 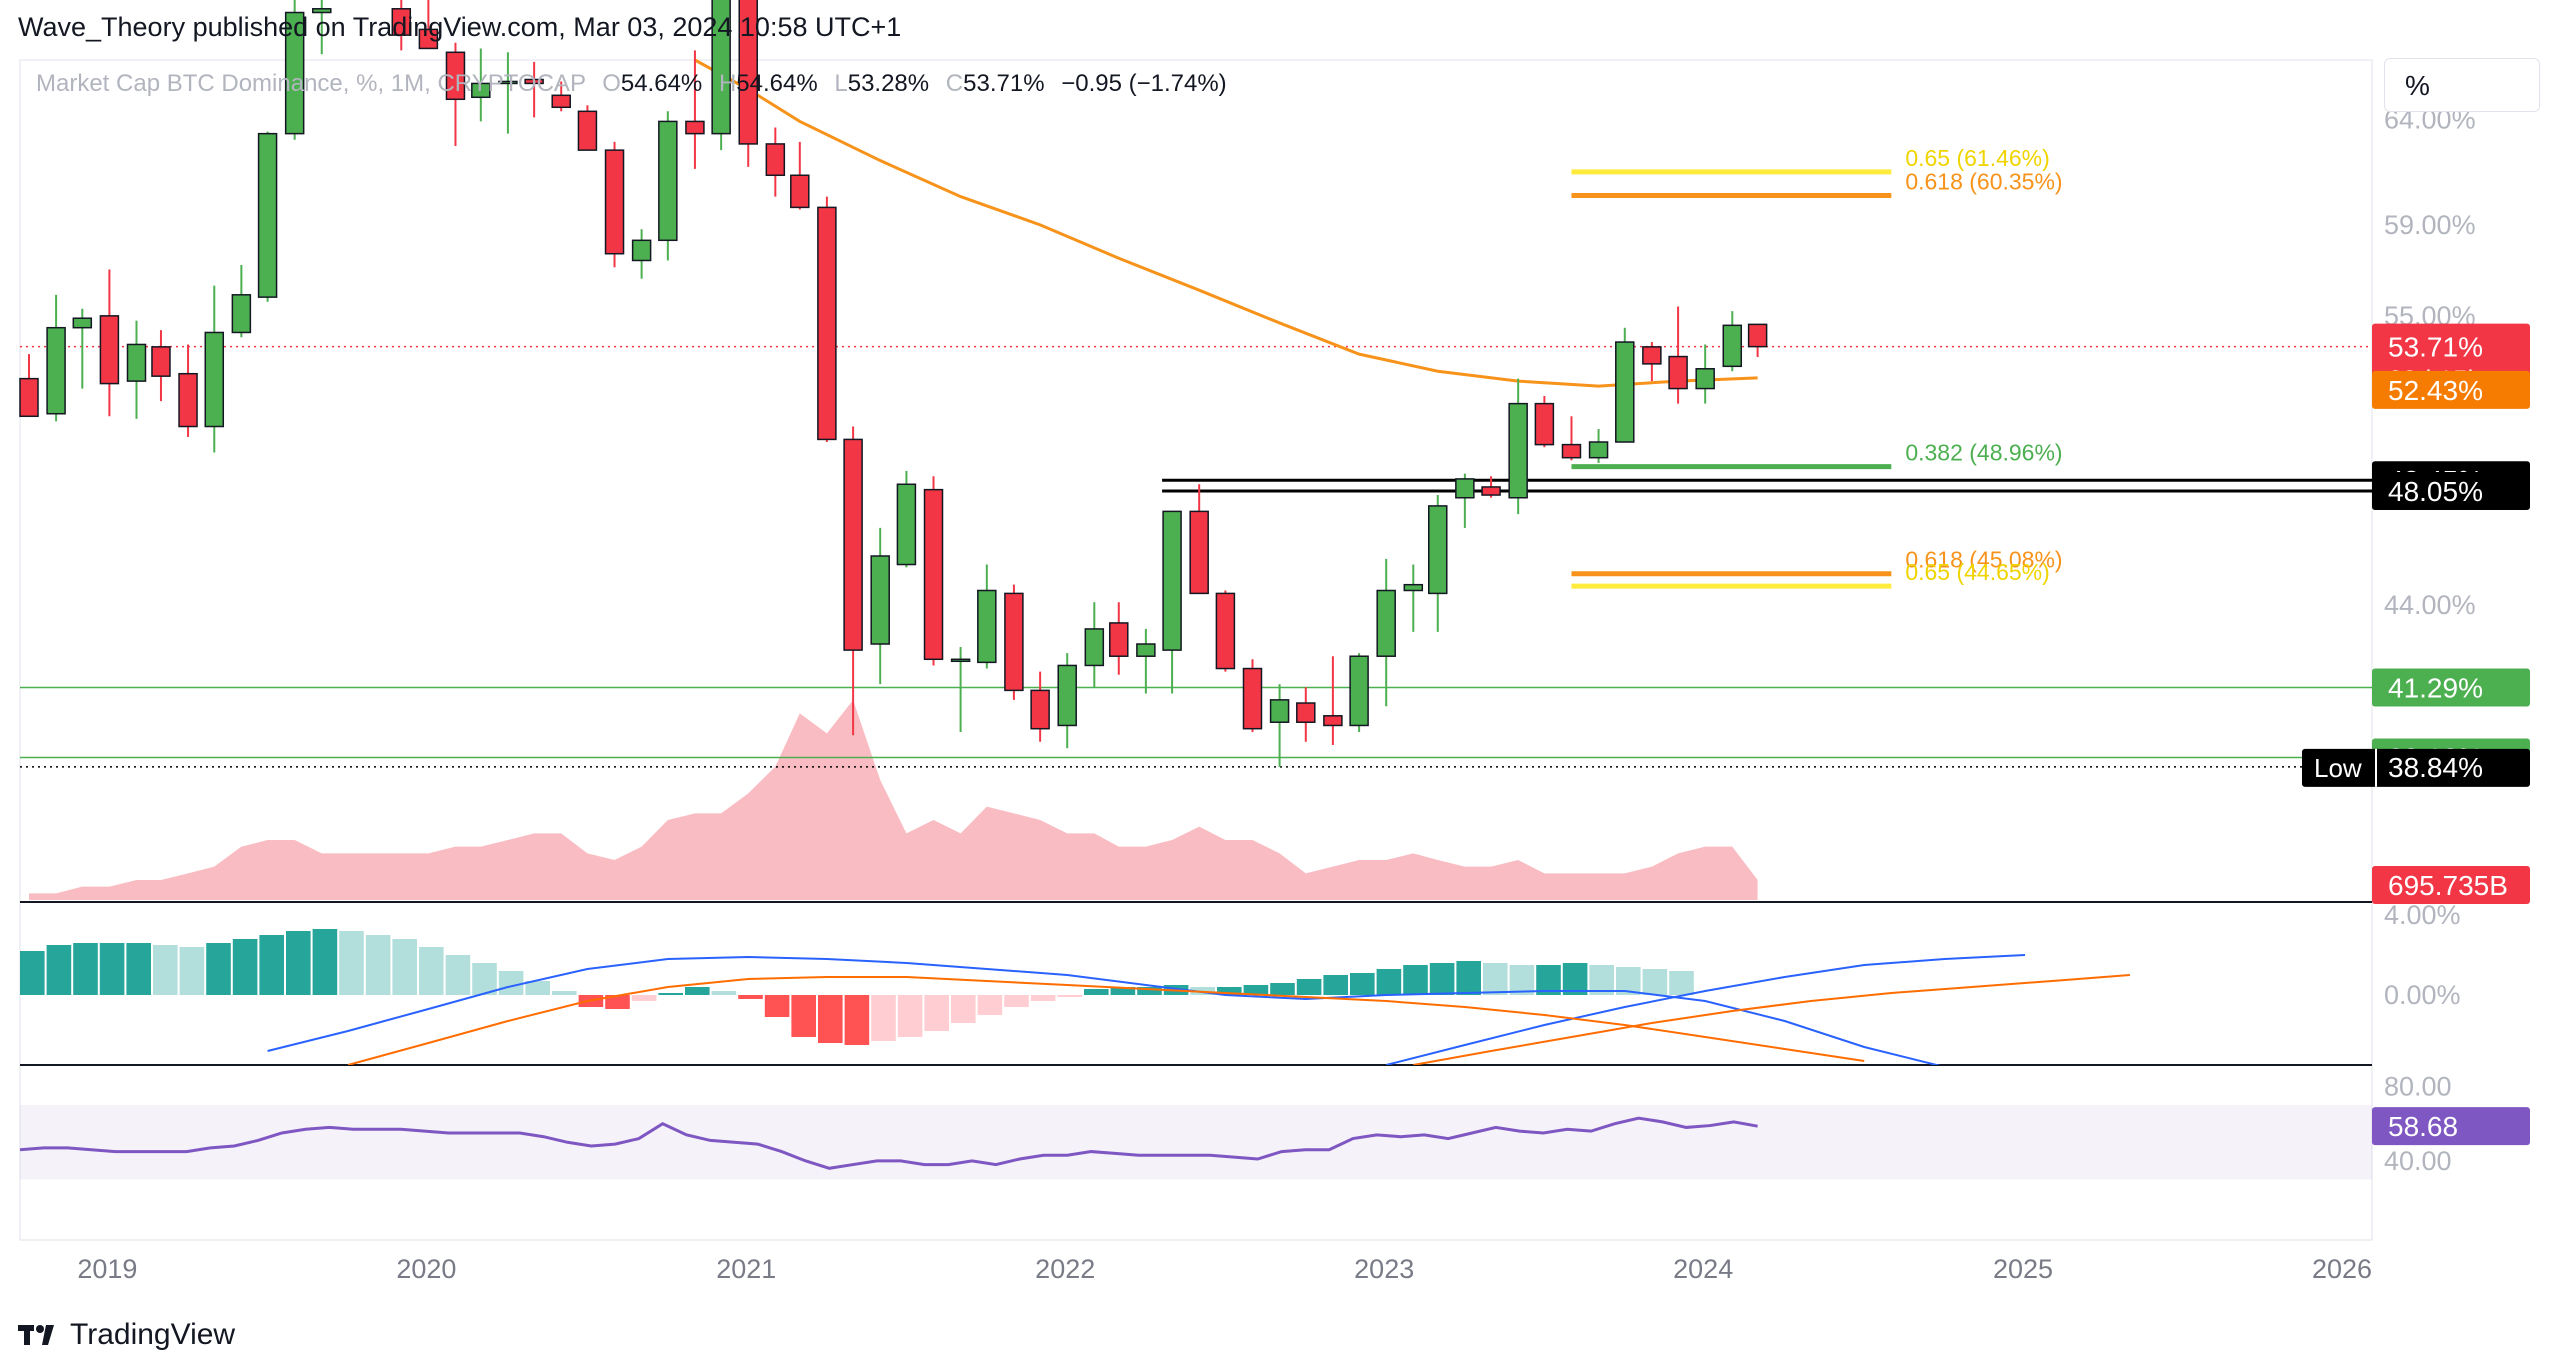 I want to click on x-tick-label: 2022, so click(x=1065, y=1269).